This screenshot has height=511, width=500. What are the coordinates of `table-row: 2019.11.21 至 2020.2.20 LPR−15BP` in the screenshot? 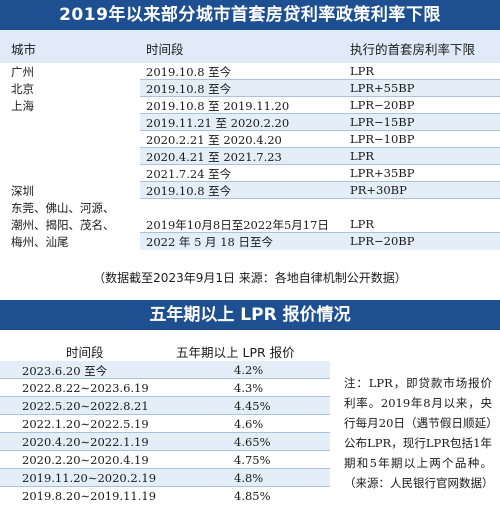 It's located at (250, 122).